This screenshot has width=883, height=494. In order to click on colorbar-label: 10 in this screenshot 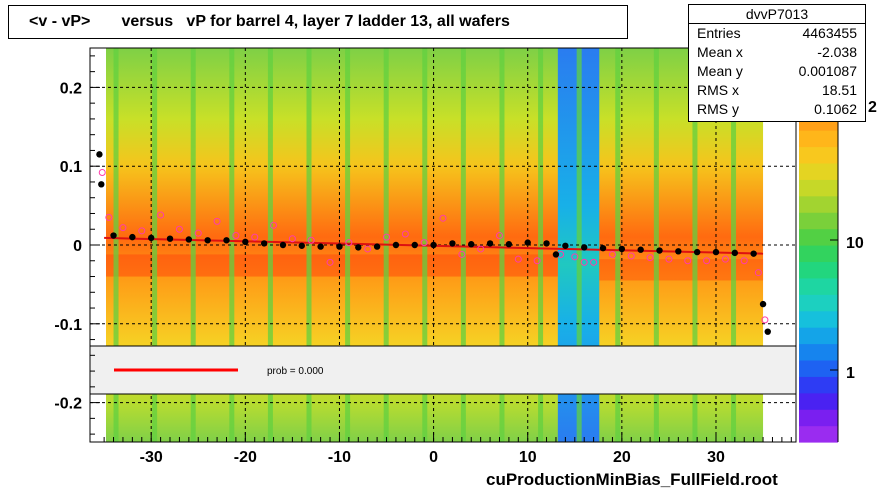, I will do `click(855, 243)`.